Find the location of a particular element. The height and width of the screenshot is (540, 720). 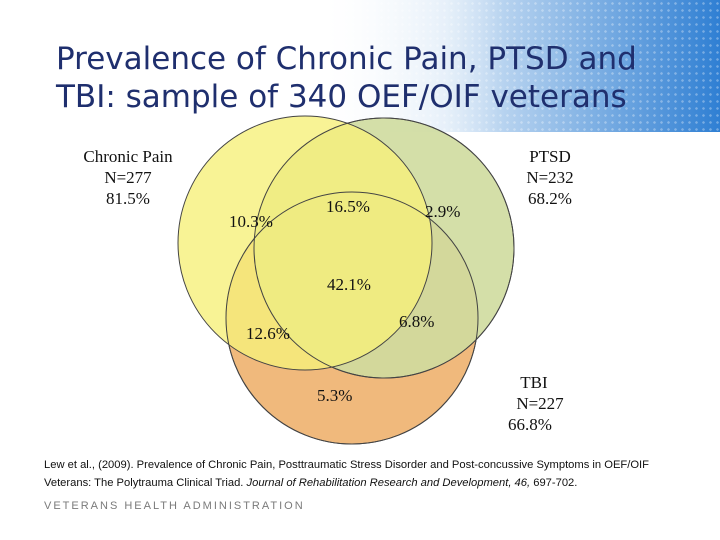

footer-org: VETERANS HEALTH ADMINISTRATION is located at coordinates (174, 506).